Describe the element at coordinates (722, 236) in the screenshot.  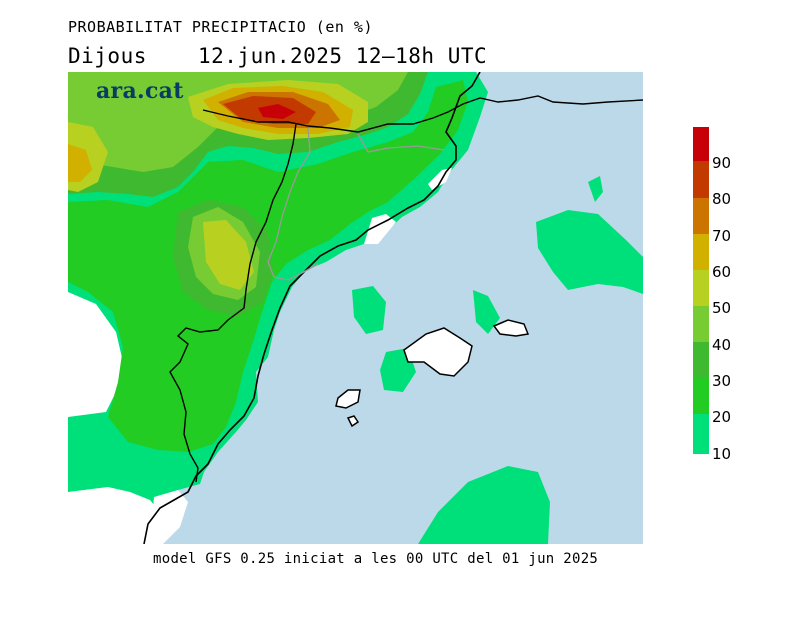
I see `legend-label-70: 70` at that location.